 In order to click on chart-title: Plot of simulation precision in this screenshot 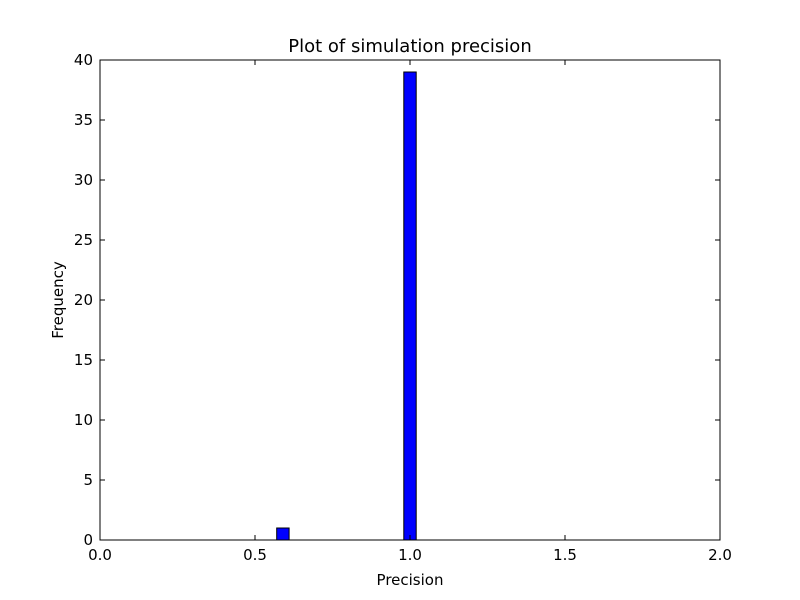, I will do `click(409, 46)`.